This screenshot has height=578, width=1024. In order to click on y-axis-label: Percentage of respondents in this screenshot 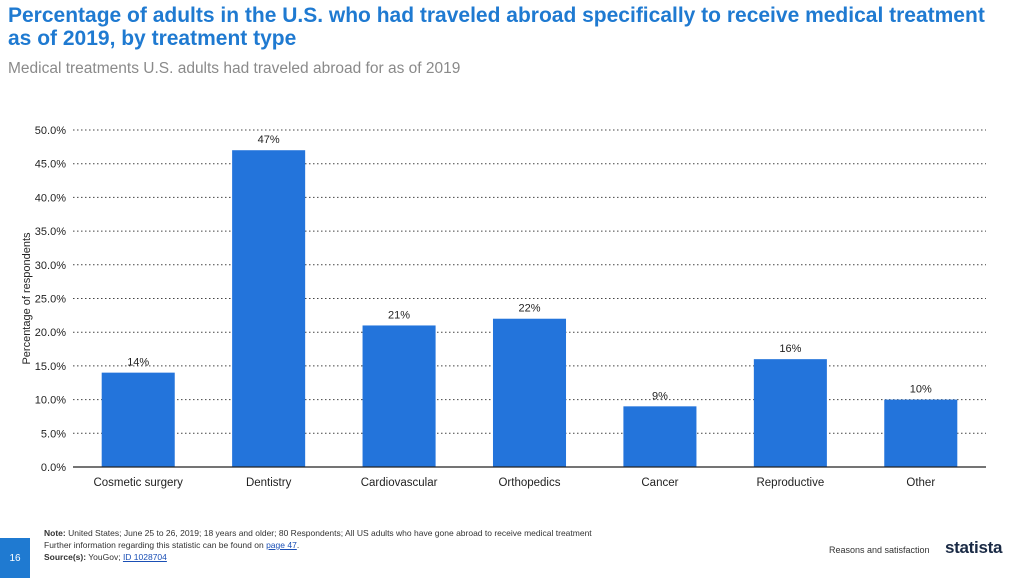, I will do `click(27, 298)`.